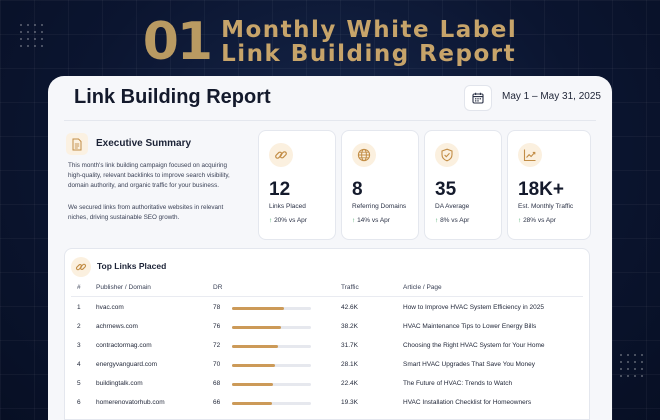 This screenshot has width=660, height=420. I want to click on dr-value: 72, so click(217, 345).